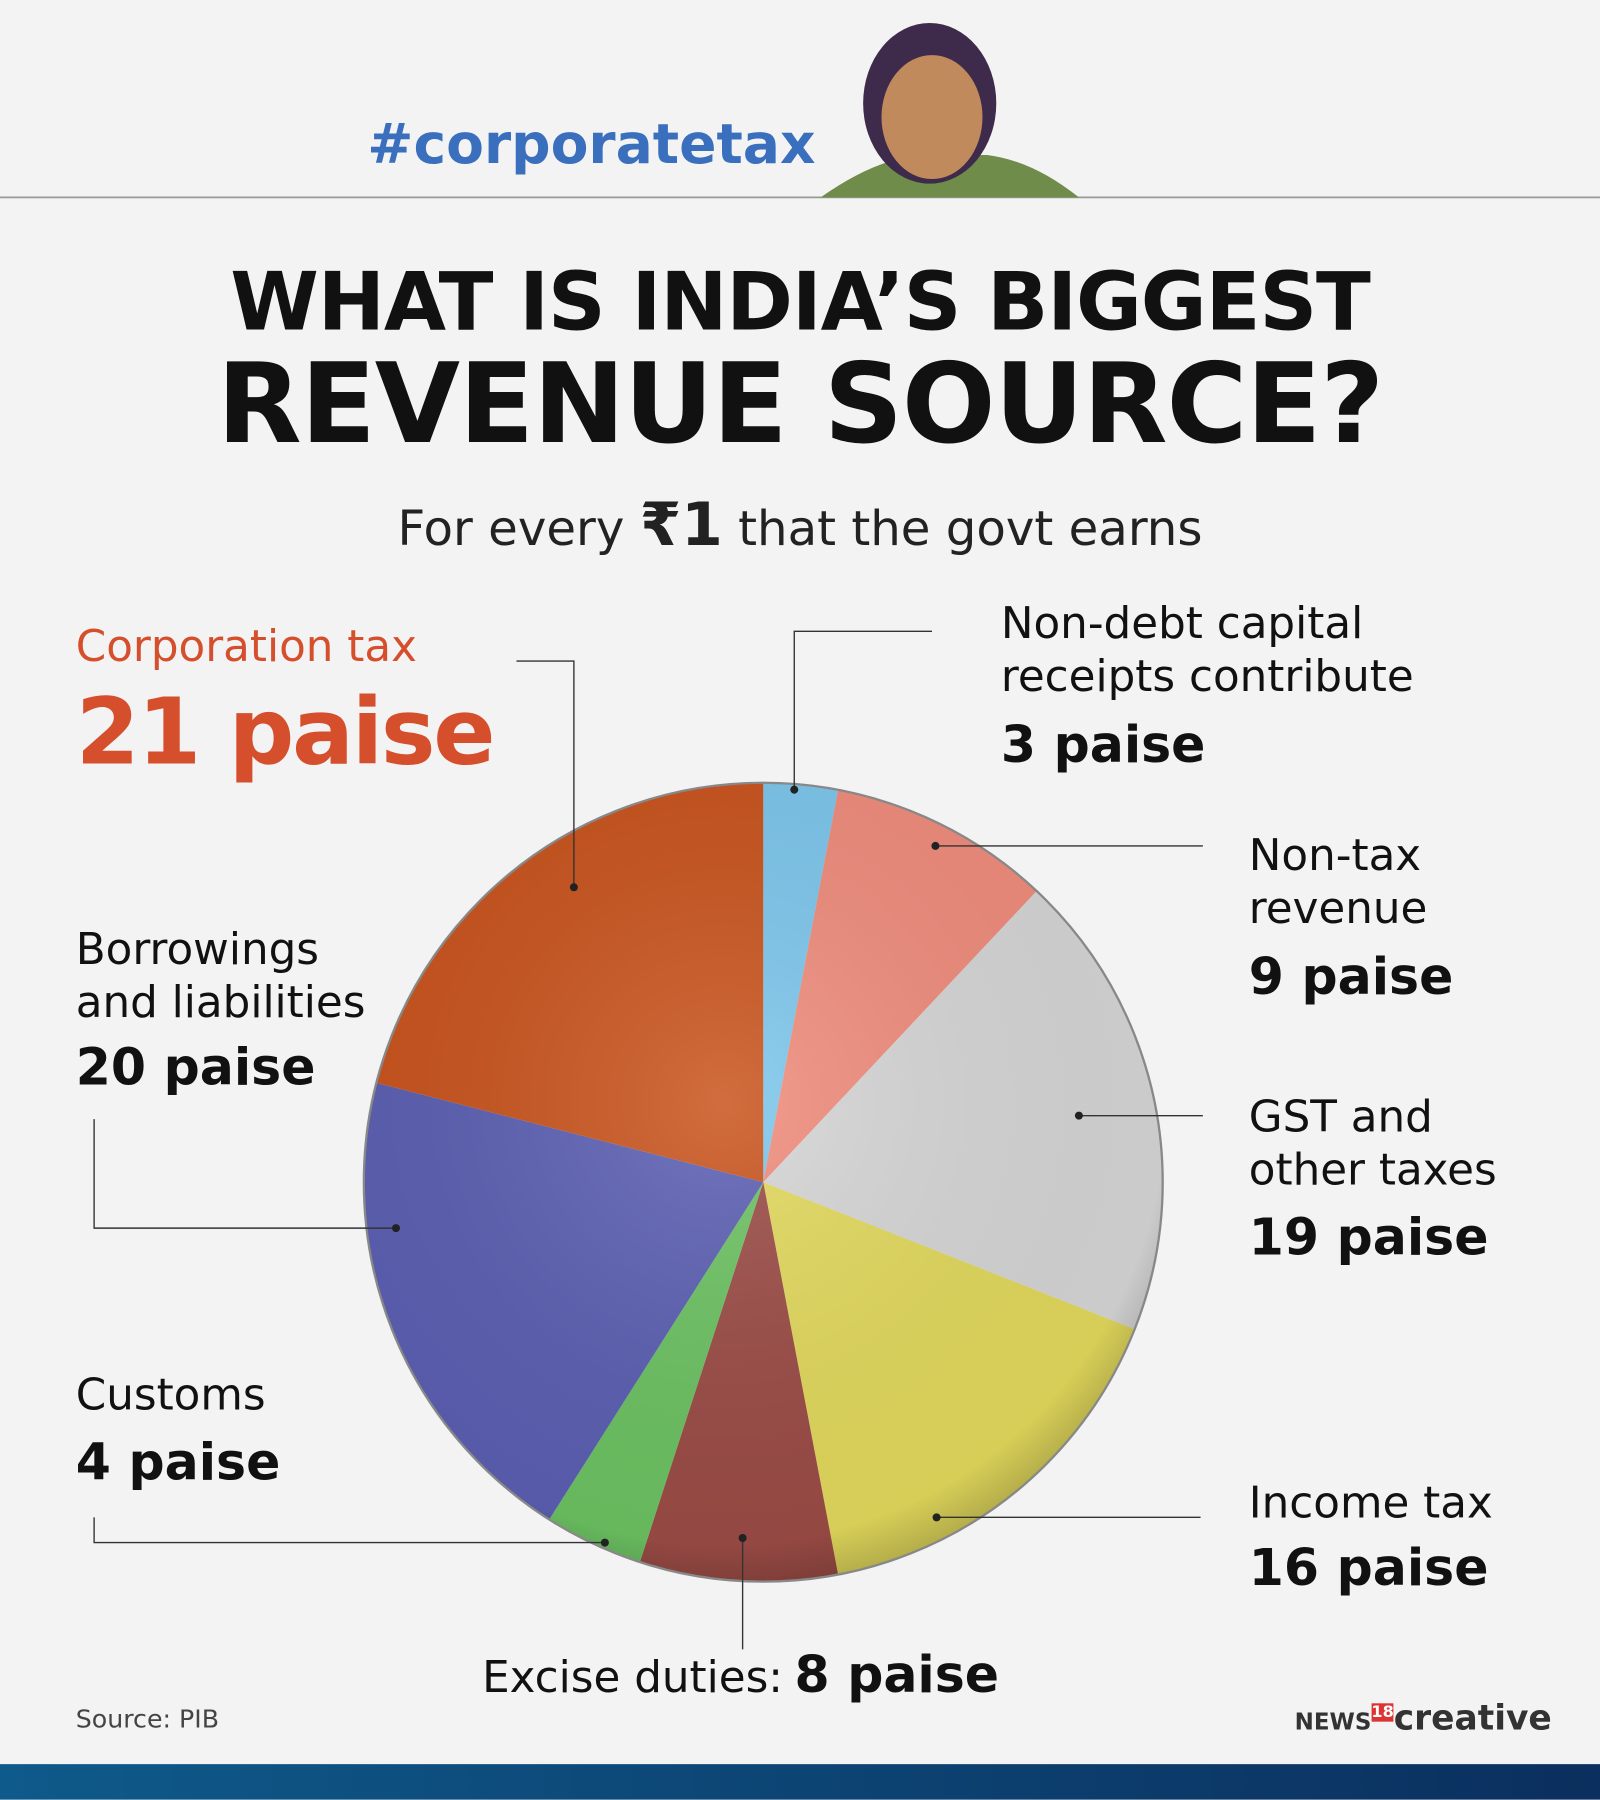  I want to click on value-label: 3 paise, so click(1103, 745).